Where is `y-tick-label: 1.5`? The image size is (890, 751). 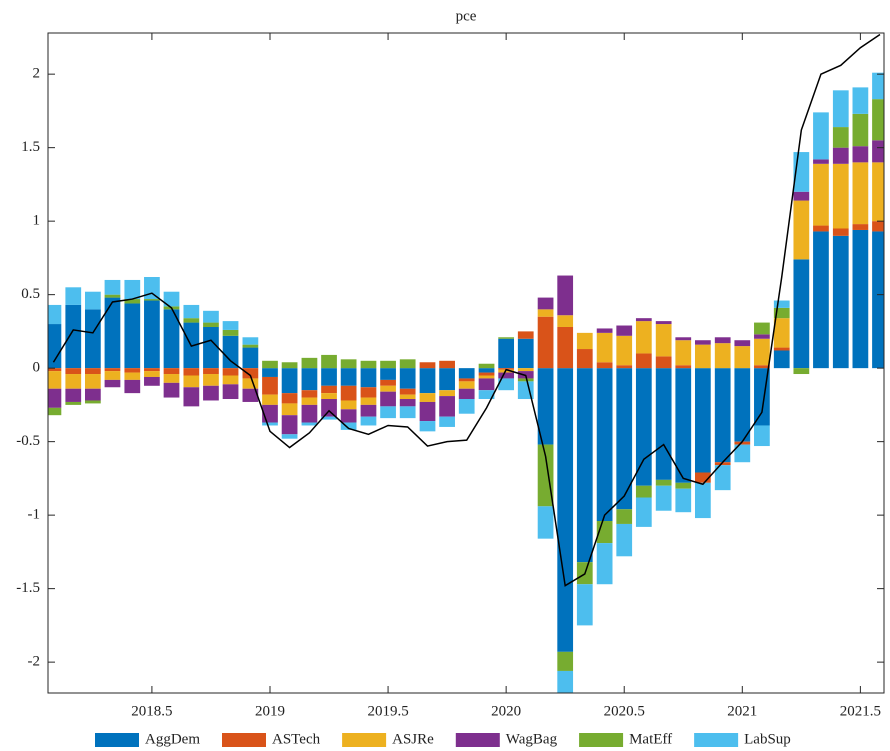 y-tick-label: 1.5 is located at coordinates (30, 147).